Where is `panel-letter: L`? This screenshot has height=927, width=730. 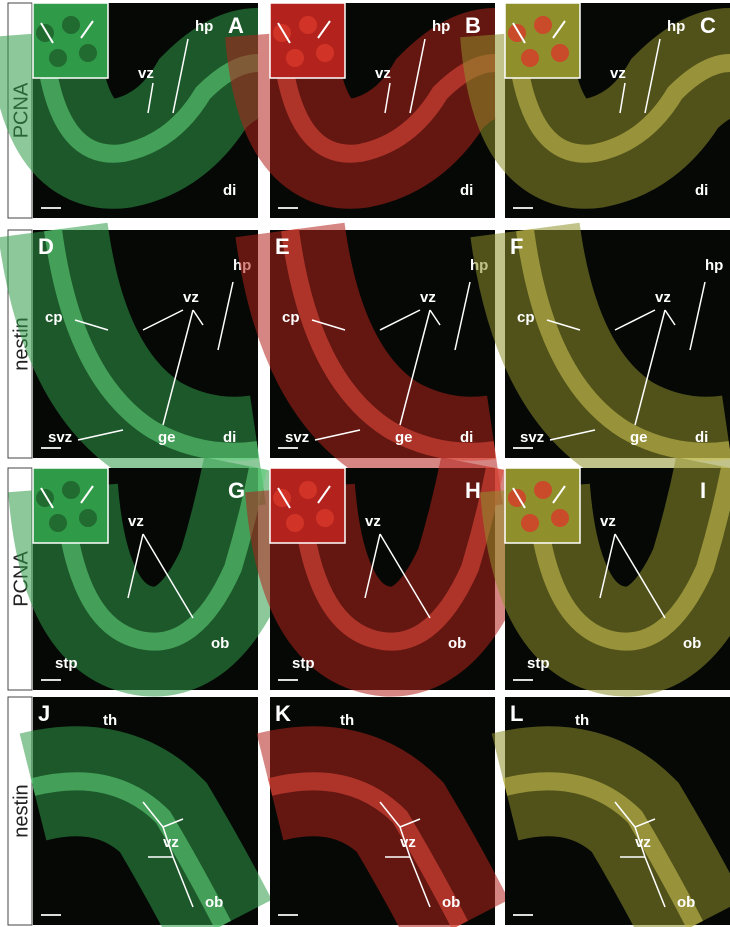
panel-letter: L is located at coordinates (516, 713).